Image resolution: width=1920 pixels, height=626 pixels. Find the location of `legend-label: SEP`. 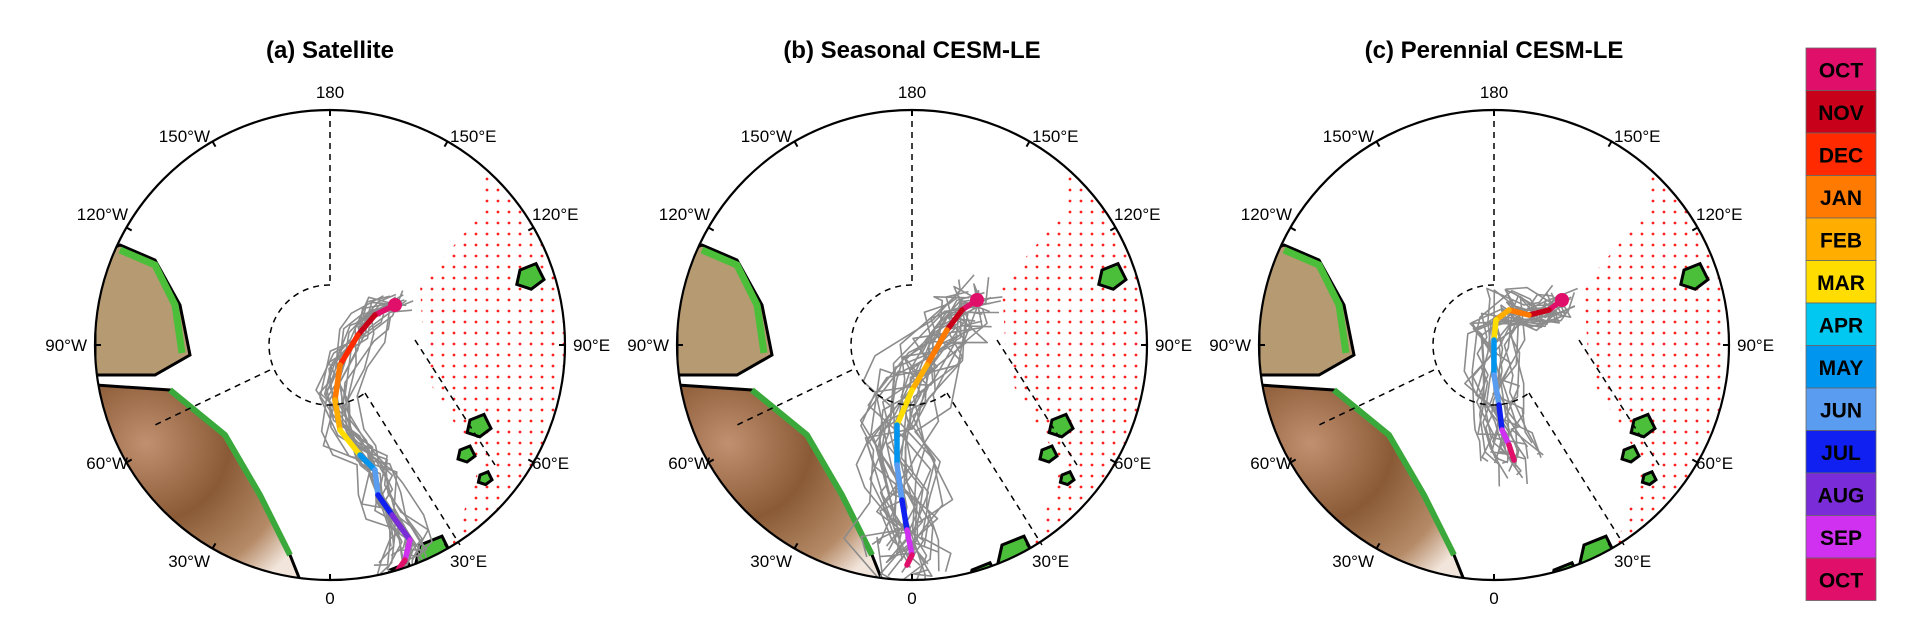

legend-label: SEP is located at coordinates (1841, 538).